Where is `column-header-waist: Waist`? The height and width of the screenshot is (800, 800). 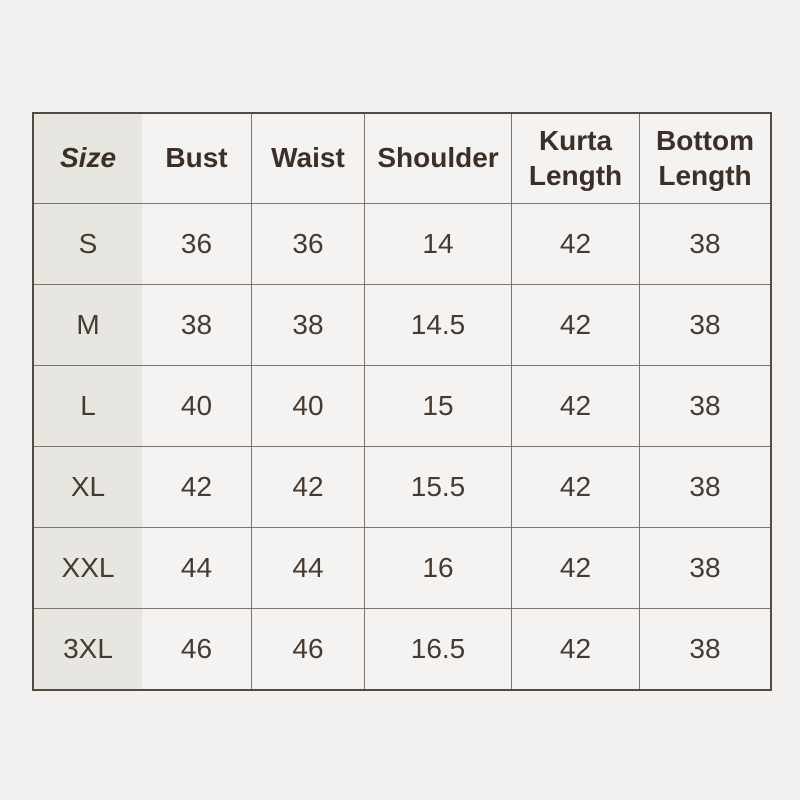
column-header-waist: Waist is located at coordinates (308, 159).